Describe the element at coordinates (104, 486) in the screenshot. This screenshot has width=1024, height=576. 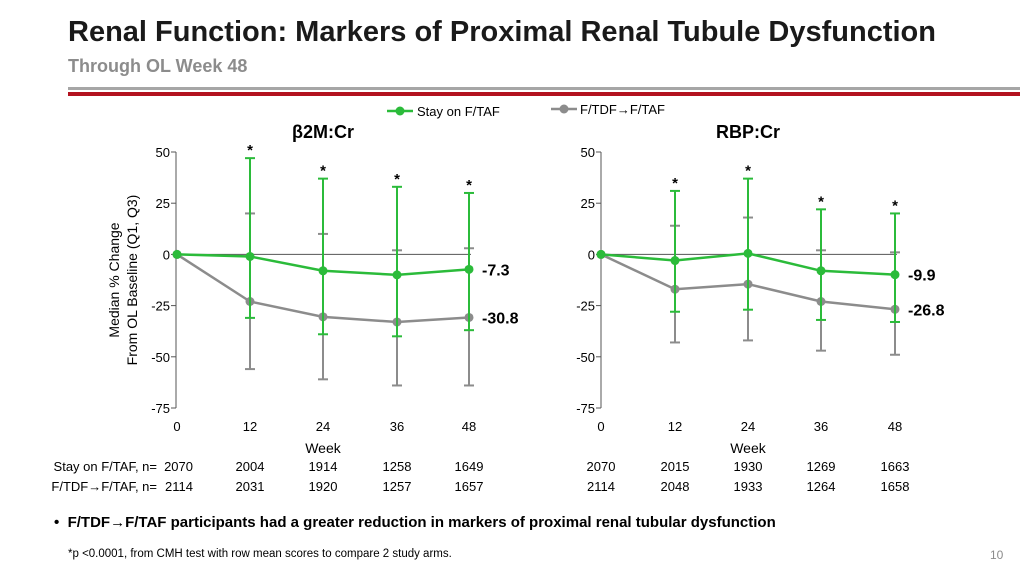
I see `n-row-label-switch: F/TDF→F/TAF, n=` at that location.